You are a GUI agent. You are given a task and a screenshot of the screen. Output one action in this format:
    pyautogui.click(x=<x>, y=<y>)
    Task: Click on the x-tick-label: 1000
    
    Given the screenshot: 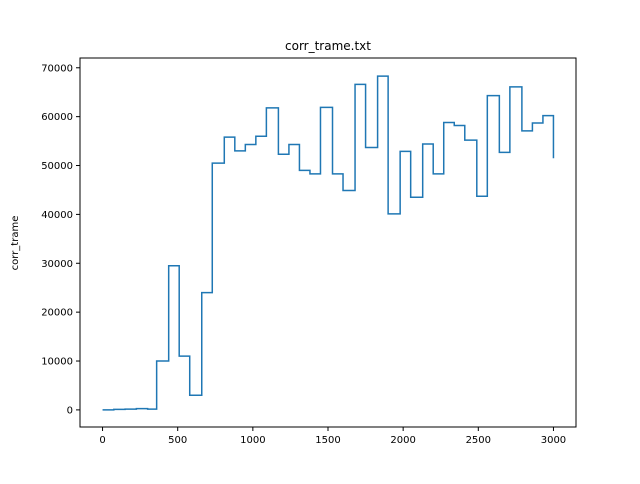 What is the action you would take?
    pyautogui.click(x=252, y=440)
    